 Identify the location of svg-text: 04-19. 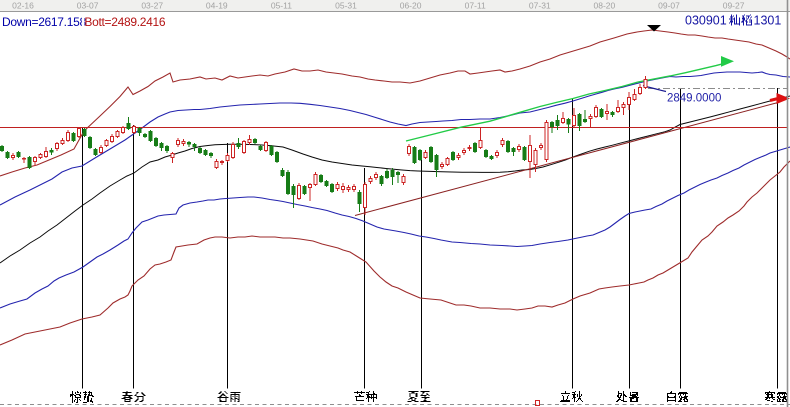
(217, 6).